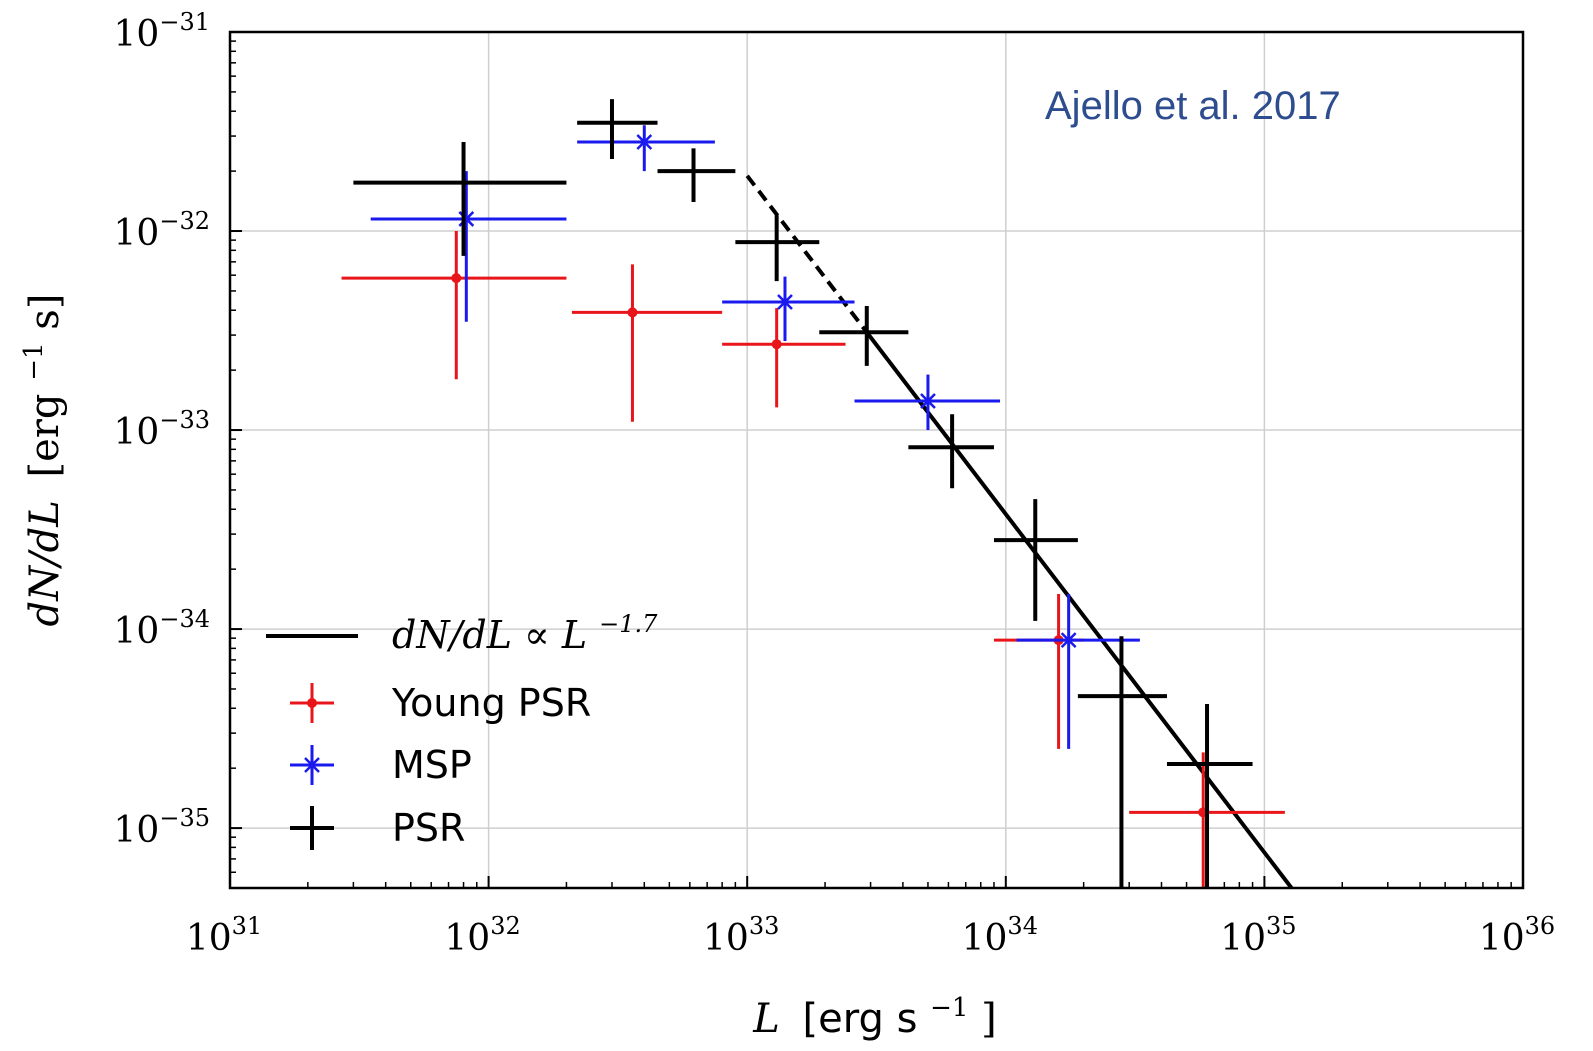  I want to click on legend-msp-marker, so click(312, 765).